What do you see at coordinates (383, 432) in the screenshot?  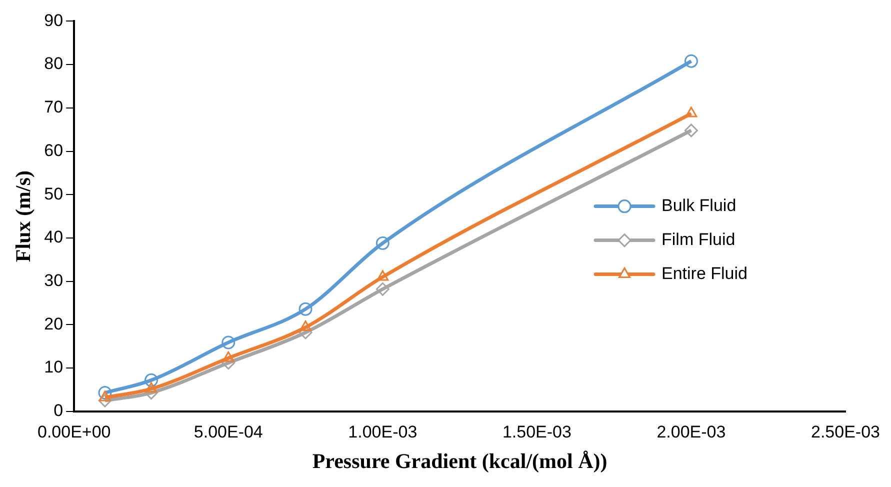 I see `x-tick-label: 1.00E-03` at bounding box center [383, 432].